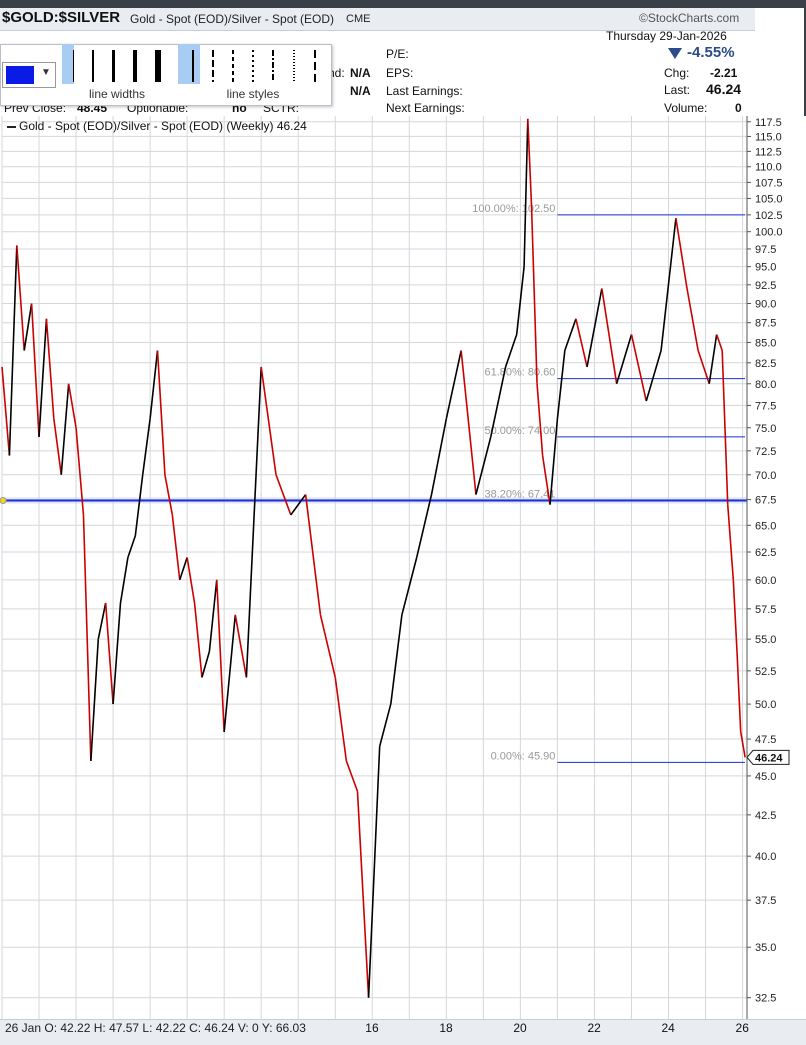 Image resolution: width=806 pixels, height=1045 pixels. I want to click on y-tick-label: 110.0, so click(768, 168).